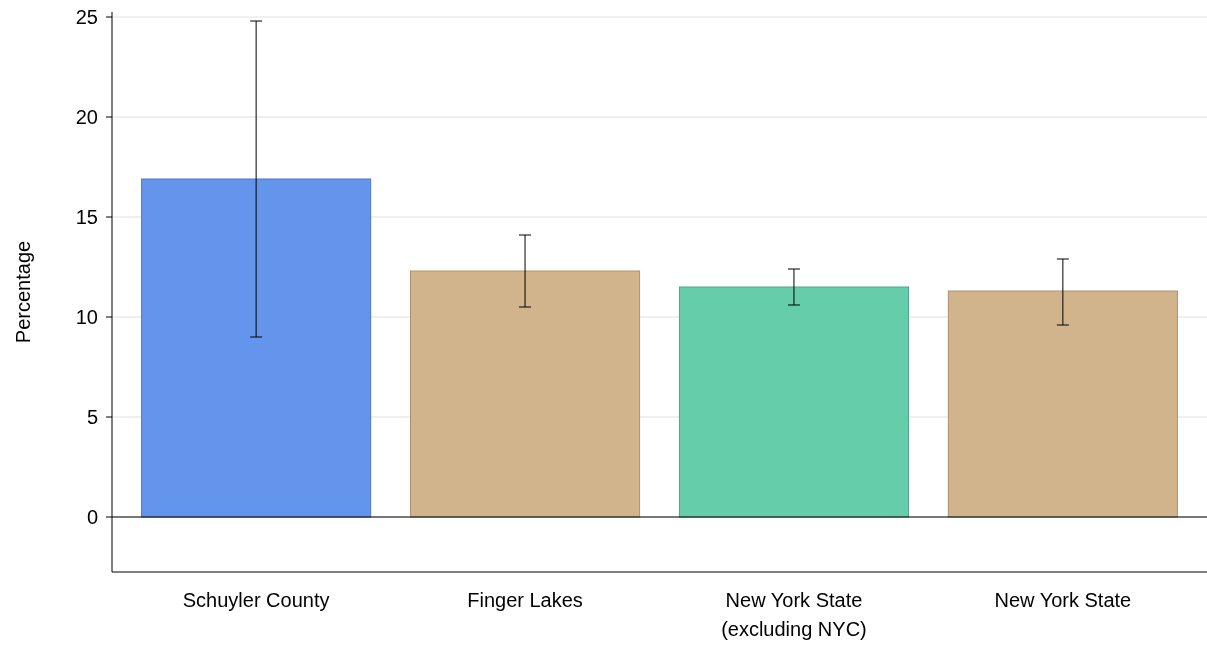 The height and width of the screenshot is (645, 1207). Describe the element at coordinates (794, 614) in the screenshot. I see `x-tick-label: New York State (excluding NYC)` at that location.